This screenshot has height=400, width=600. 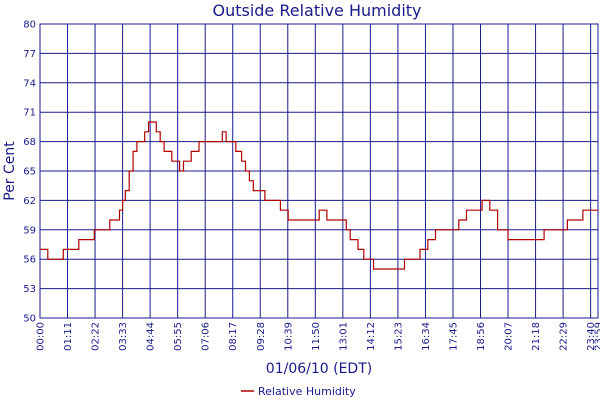 What do you see at coordinates (29, 230) in the screenshot?
I see `y-tick-label: 59` at bounding box center [29, 230].